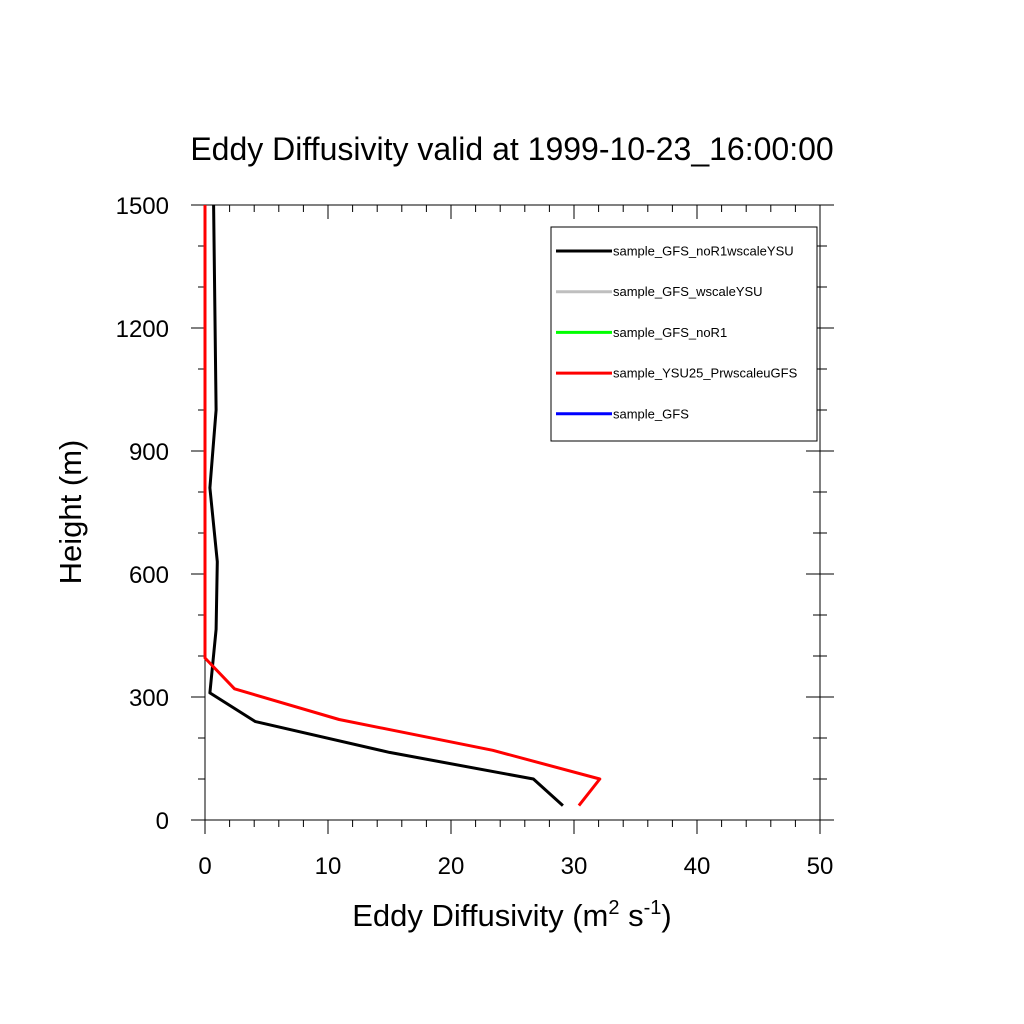 Image resolution: width=1024 pixels, height=1024 pixels. Describe the element at coordinates (697, 866) in the screenshot. I see `x-tick-label: 40` at that location.